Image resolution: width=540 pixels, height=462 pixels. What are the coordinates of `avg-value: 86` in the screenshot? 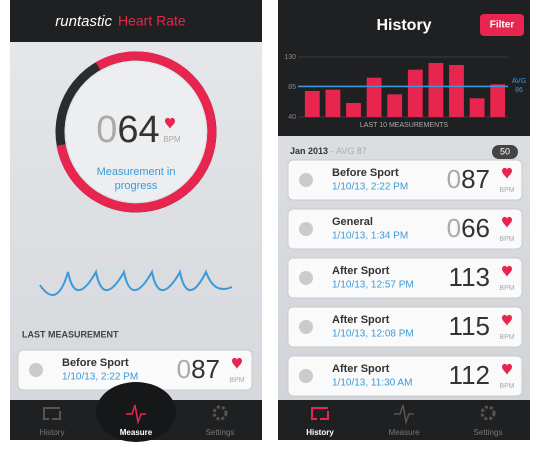 It's located at (519, 90).